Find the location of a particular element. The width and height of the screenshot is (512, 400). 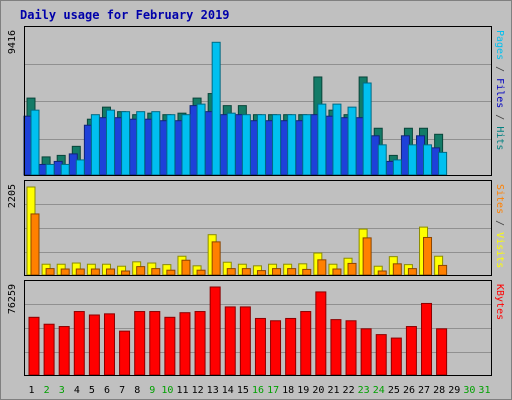

x-tick-day-4: 4 is located at coordinates (77, 390).